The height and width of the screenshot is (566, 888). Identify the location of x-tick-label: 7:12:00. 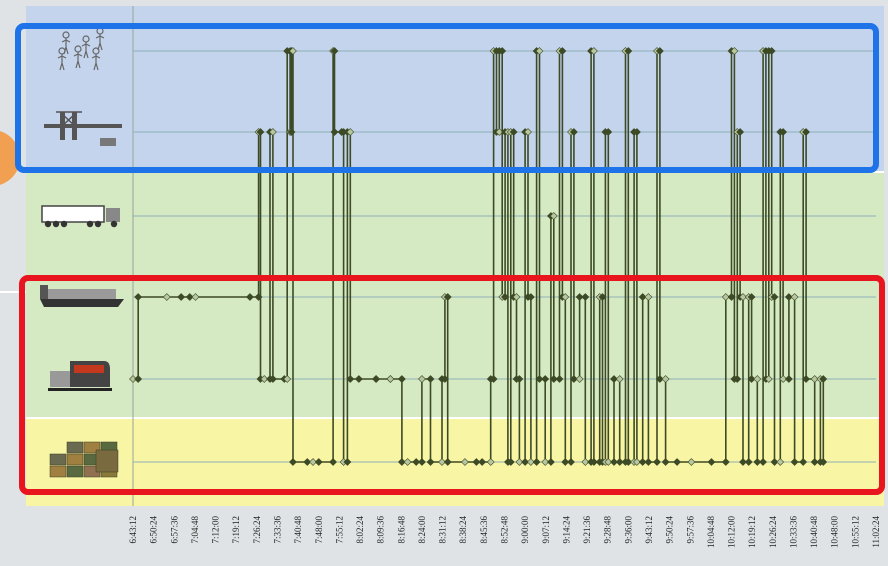
(216, 530).